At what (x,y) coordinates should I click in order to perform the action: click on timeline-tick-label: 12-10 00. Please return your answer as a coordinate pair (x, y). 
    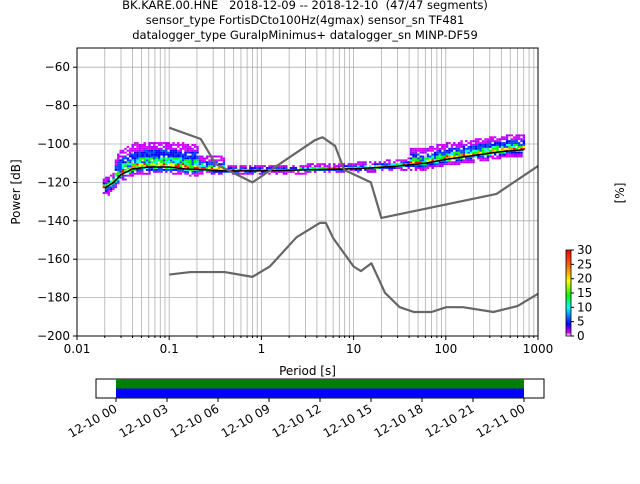
    Looking at the image, I should click on (93, 420).